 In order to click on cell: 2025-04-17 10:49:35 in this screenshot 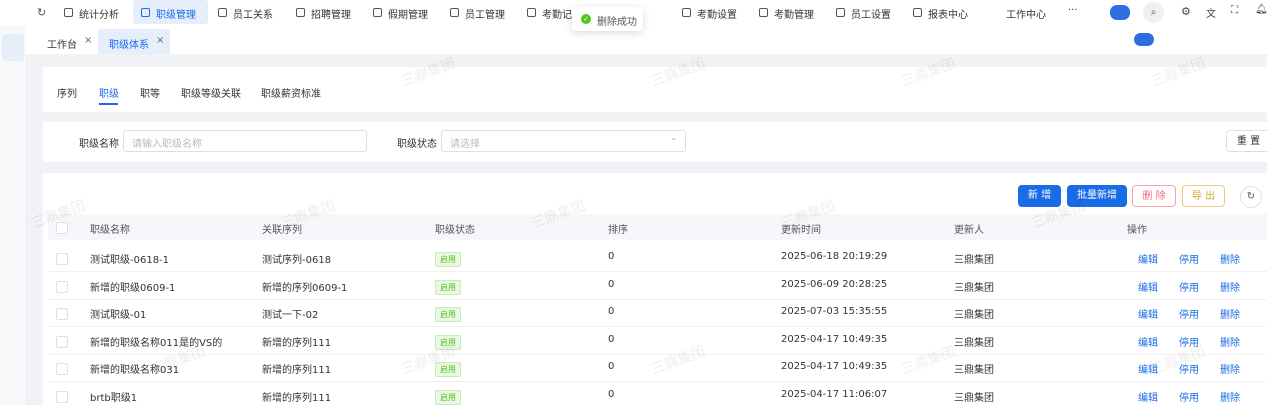, I will do `click(834, 339)`.